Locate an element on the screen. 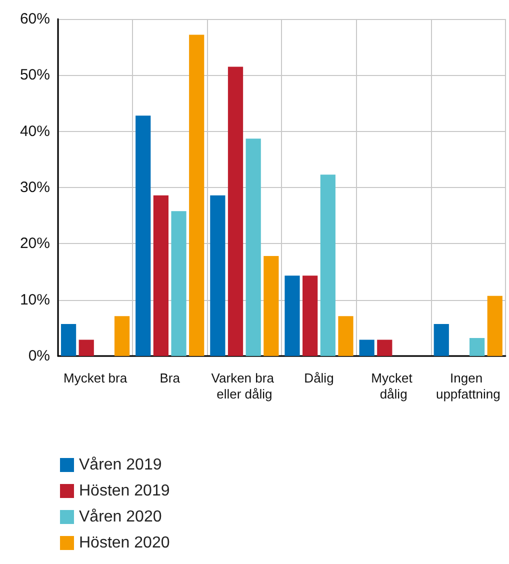 The width and height of the screenshot is (509, 564). y-tick-label: 20% is located at coordinates (35, 243).